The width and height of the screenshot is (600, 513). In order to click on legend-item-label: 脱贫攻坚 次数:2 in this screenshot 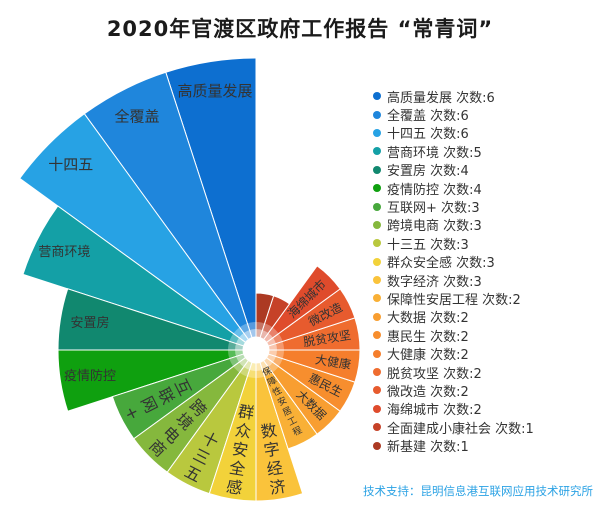, I will do `click(434, 374)`.